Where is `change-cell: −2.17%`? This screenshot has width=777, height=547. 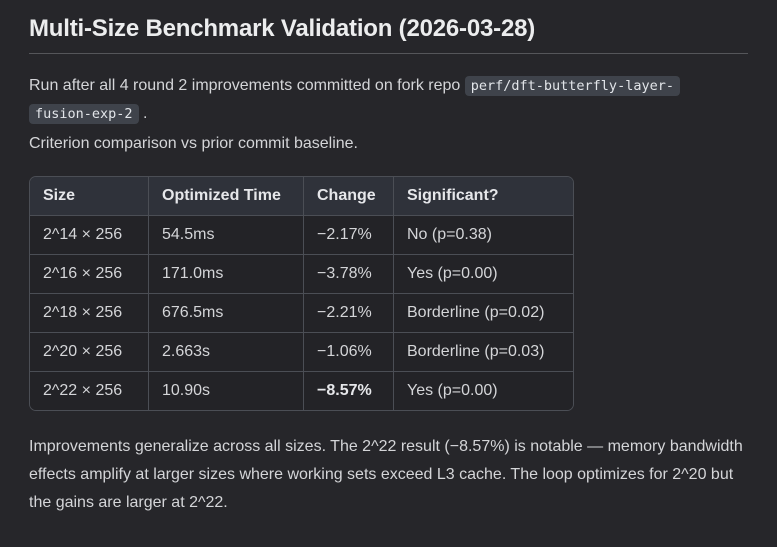
change-cell: −2.17% is located at coordinates (348, 235).